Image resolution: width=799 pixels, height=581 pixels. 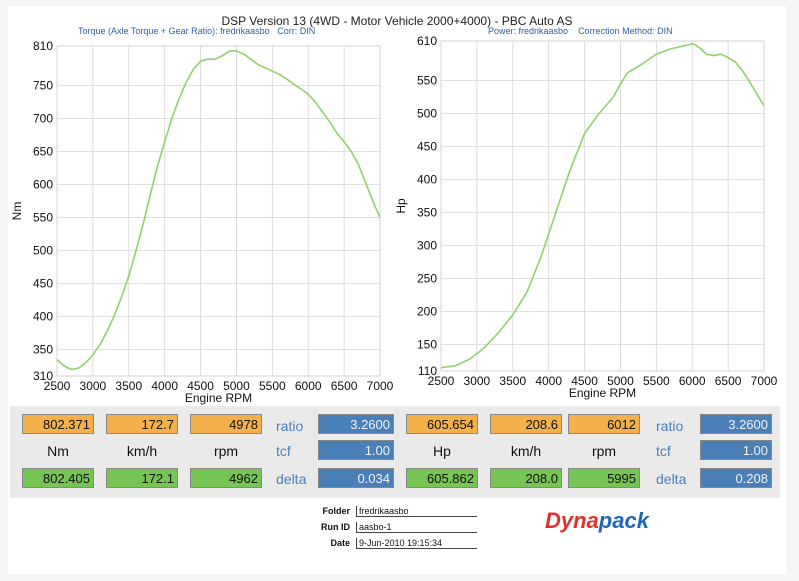 I want to click on folder-label: Folder, so click(x=336, y=511).